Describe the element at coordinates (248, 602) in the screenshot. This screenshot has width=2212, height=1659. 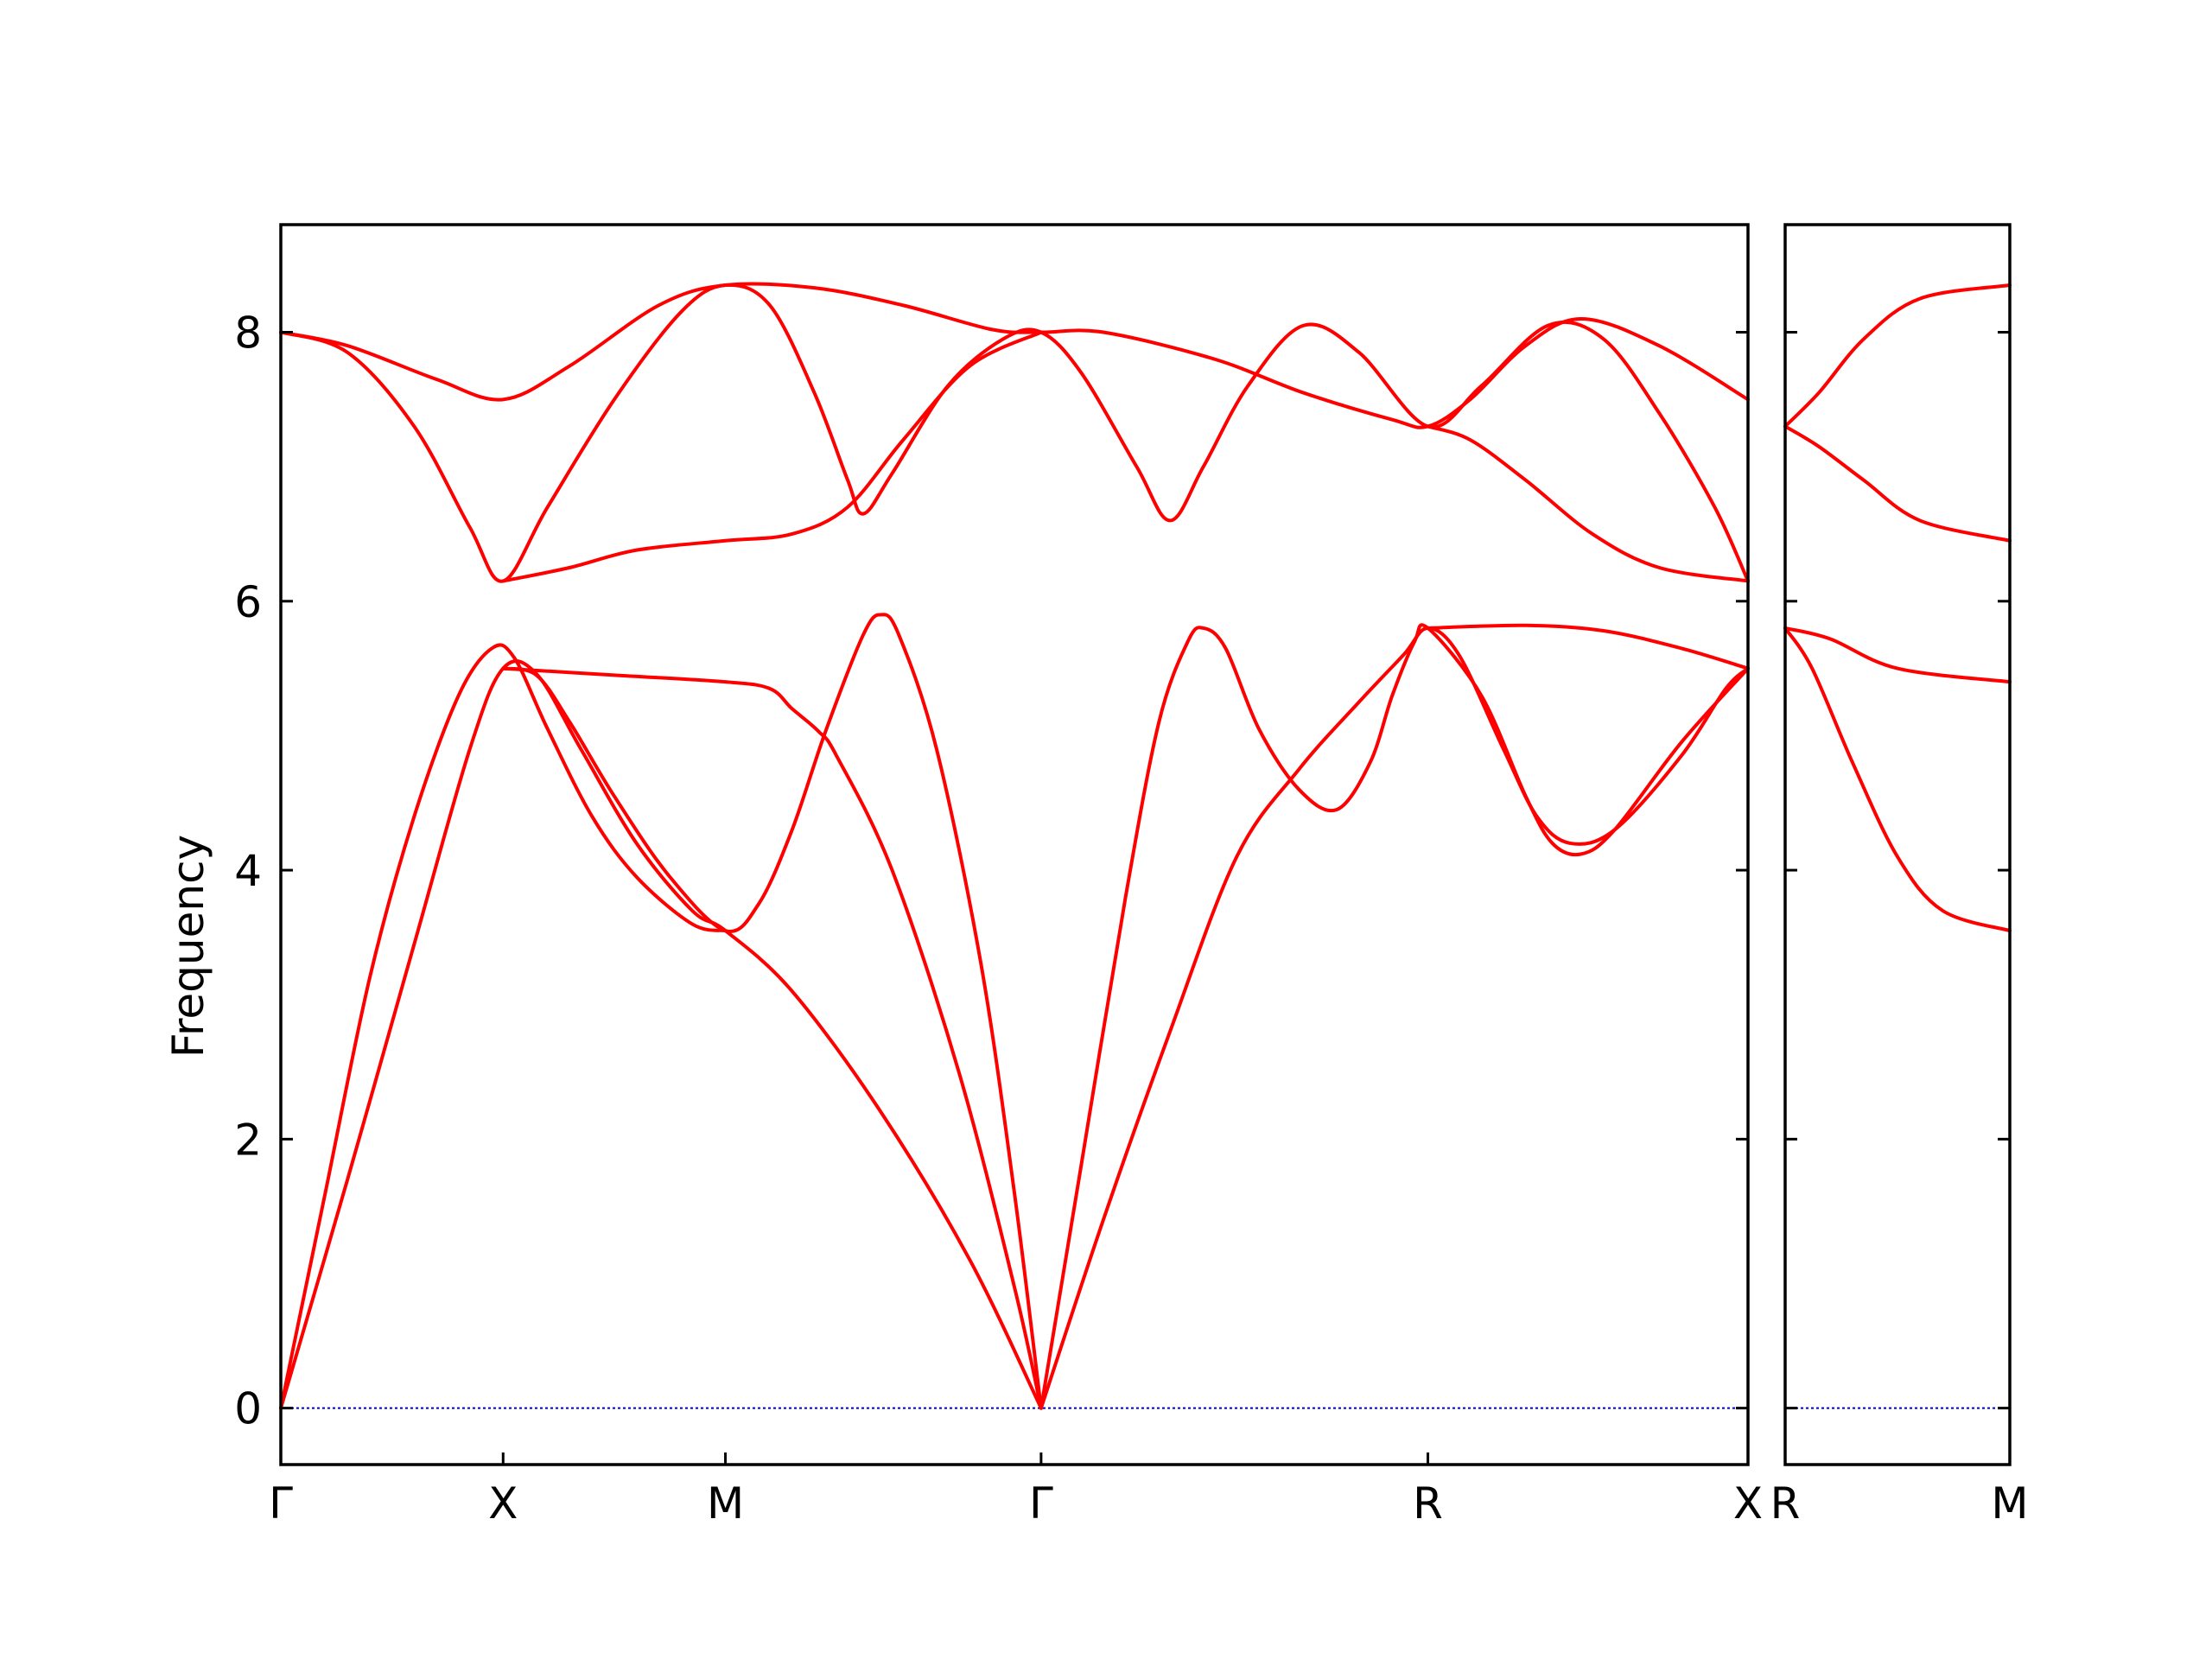
I see `y-tick-label: 6` at that location.